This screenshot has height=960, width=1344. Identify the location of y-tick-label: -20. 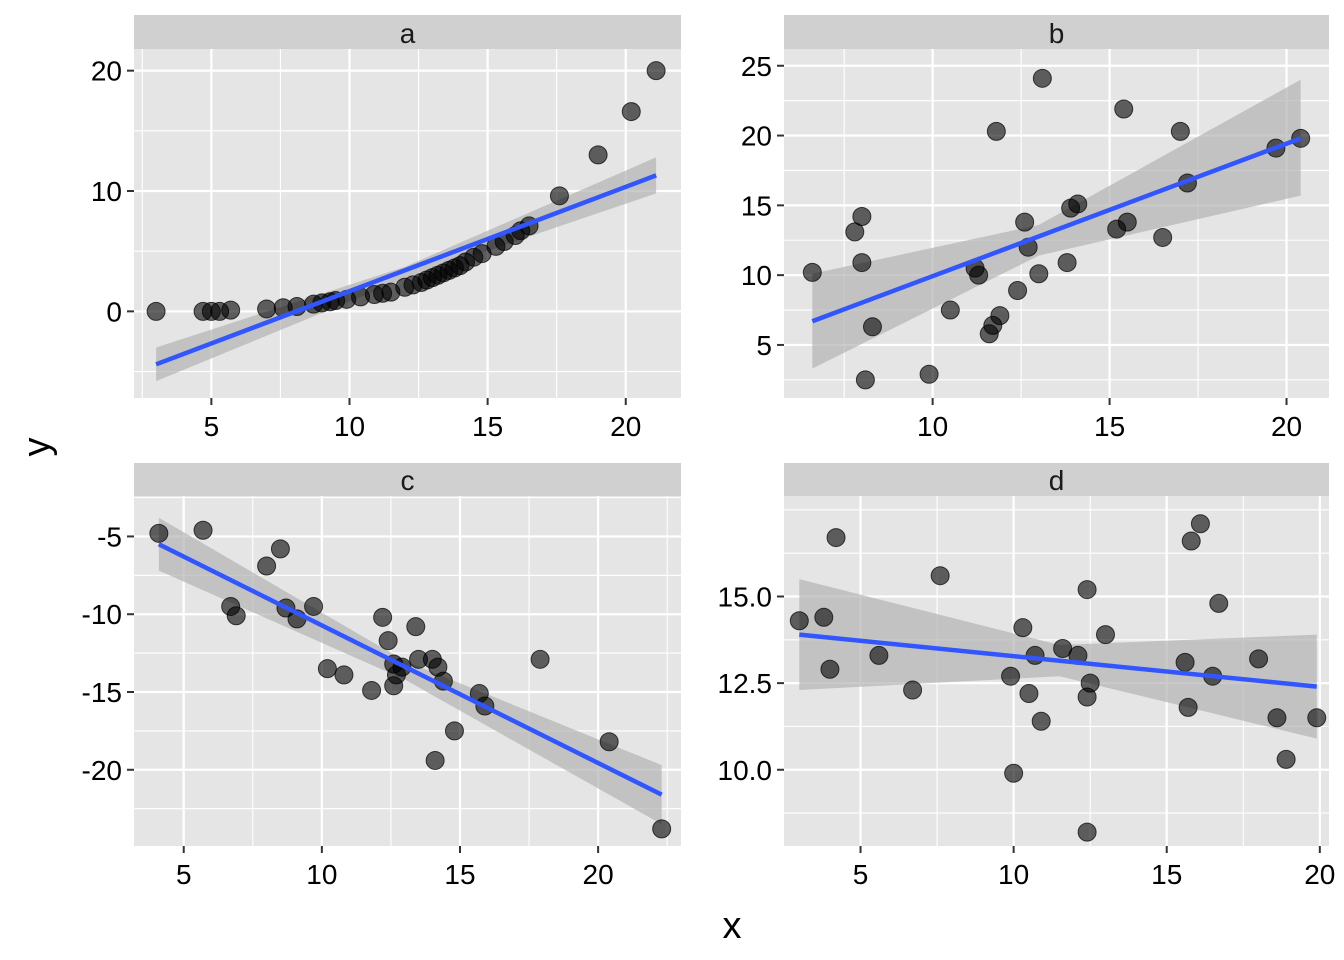
(102, 770).